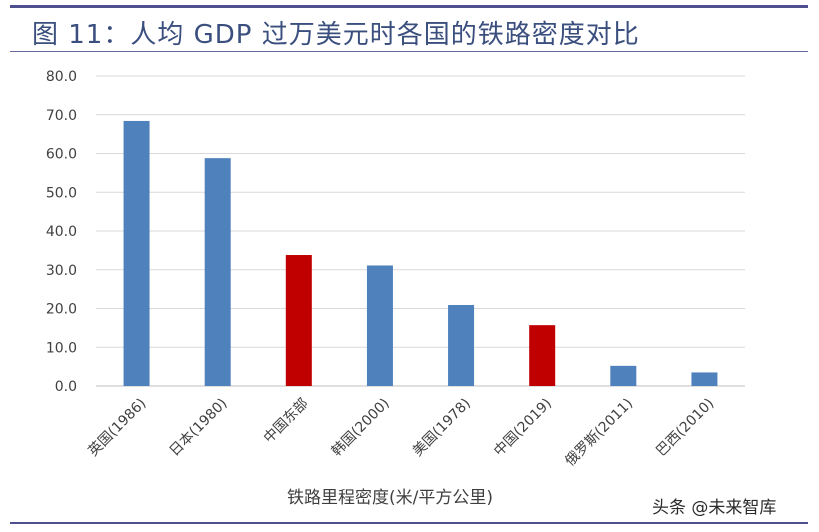 The image size is (819, 532). Describe the element at coordinates (117, 427) in the screenshot. I see `x-tick-label: 英国(1986)` at that location.